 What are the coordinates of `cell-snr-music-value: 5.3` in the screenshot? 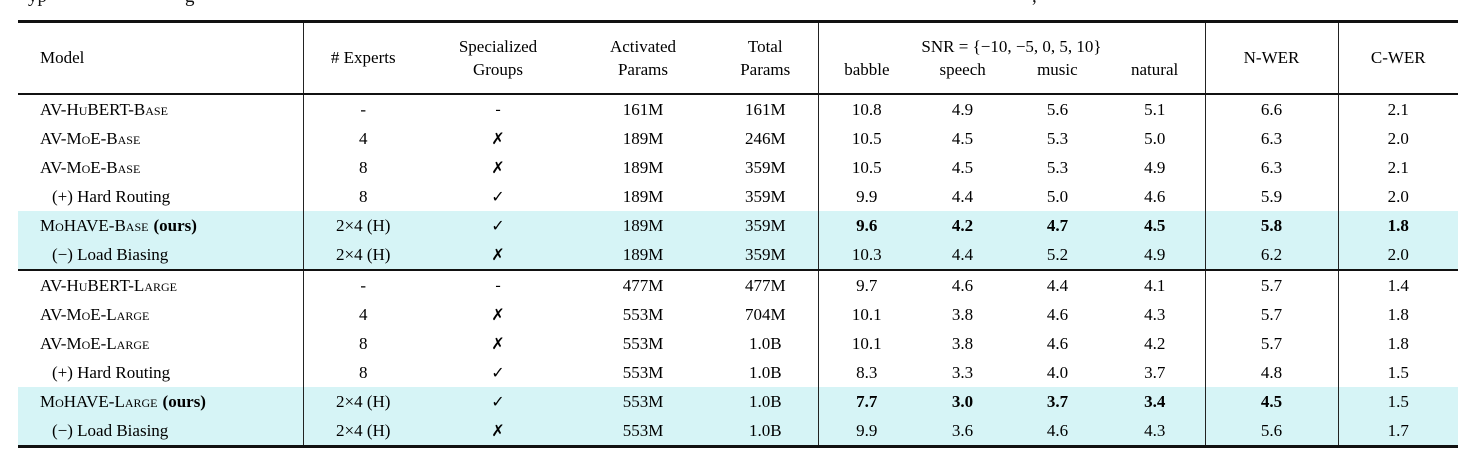 It's located at (1057, 138).